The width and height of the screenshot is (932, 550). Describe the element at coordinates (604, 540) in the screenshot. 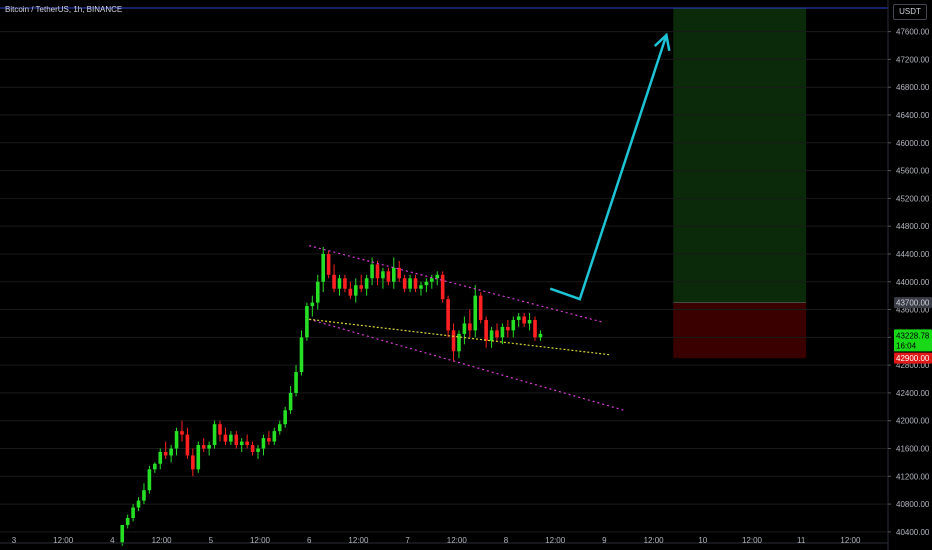

I see `time-tick-label: 9` at that location.